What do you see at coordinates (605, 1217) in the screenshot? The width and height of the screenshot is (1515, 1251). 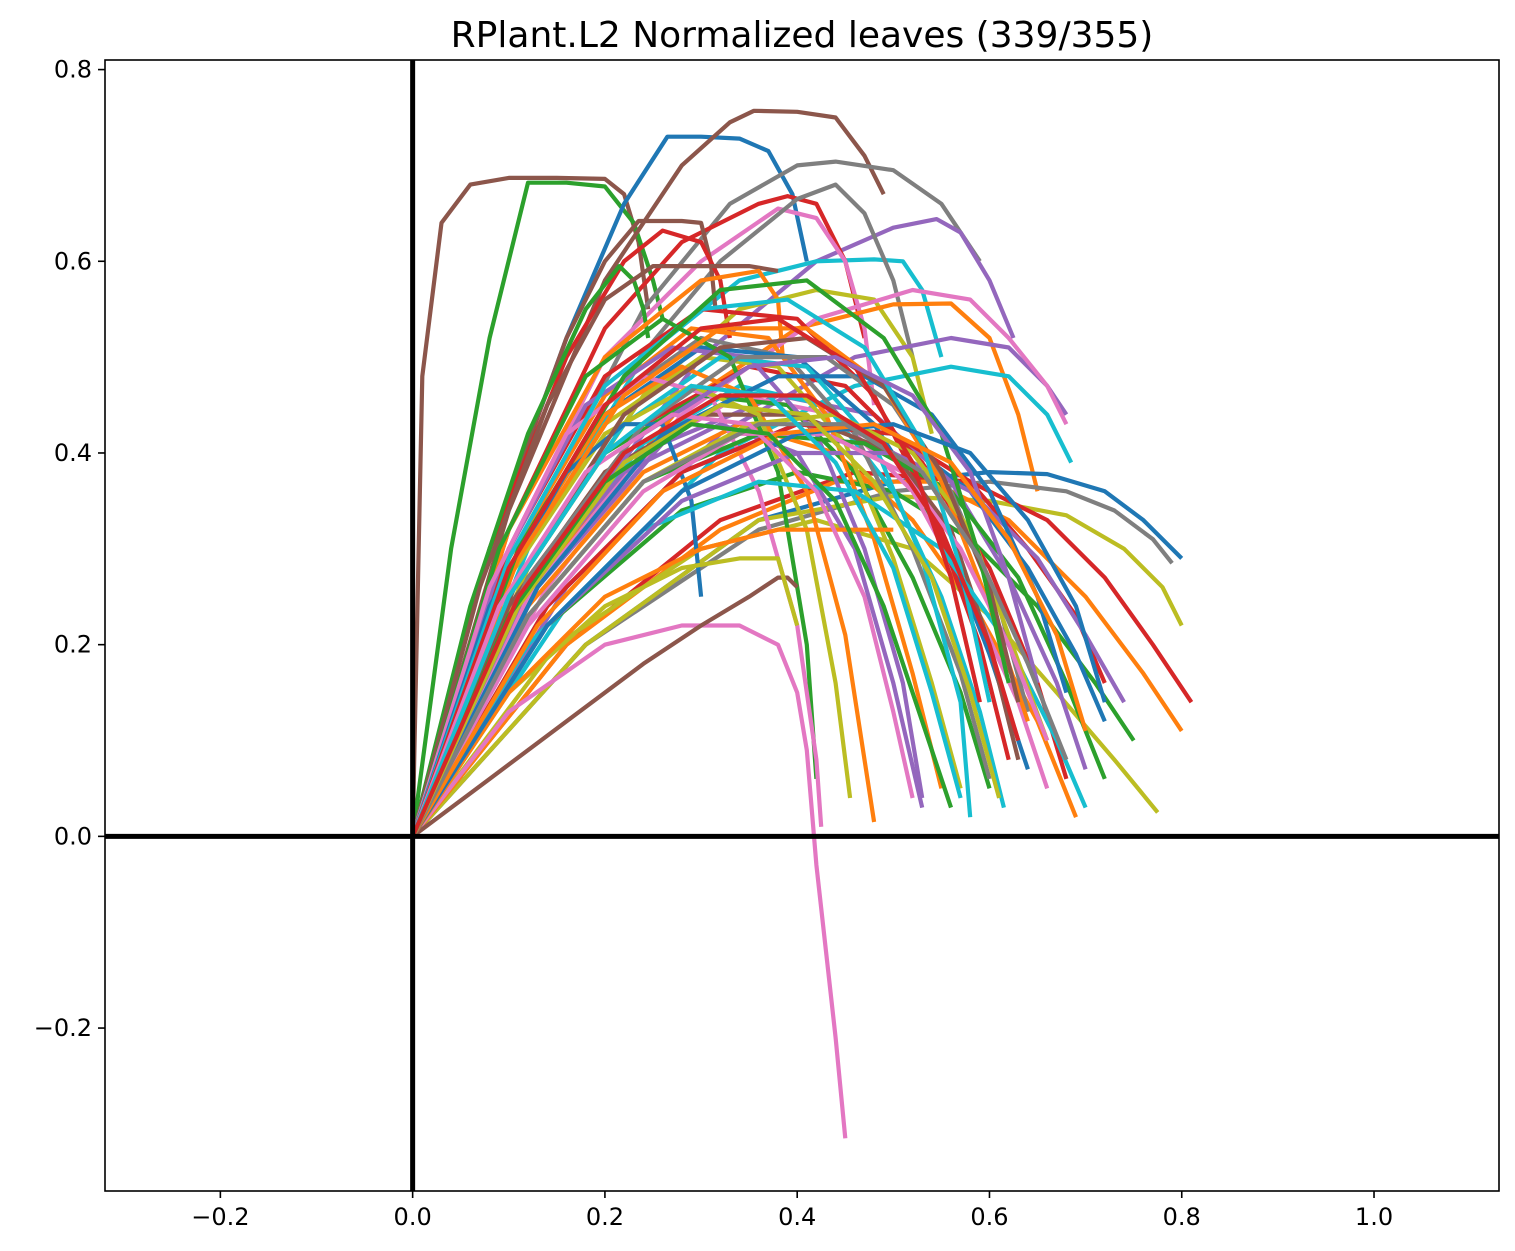 I see `x-tick-label: 0.2` at bounding box center [605, 1217].